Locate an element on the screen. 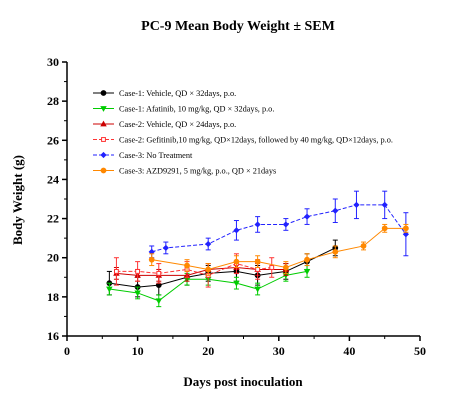 Image resolution: width=458 pixels, height=412 pixels. x-tick-label: 50 is located at coordinates (420, 351).